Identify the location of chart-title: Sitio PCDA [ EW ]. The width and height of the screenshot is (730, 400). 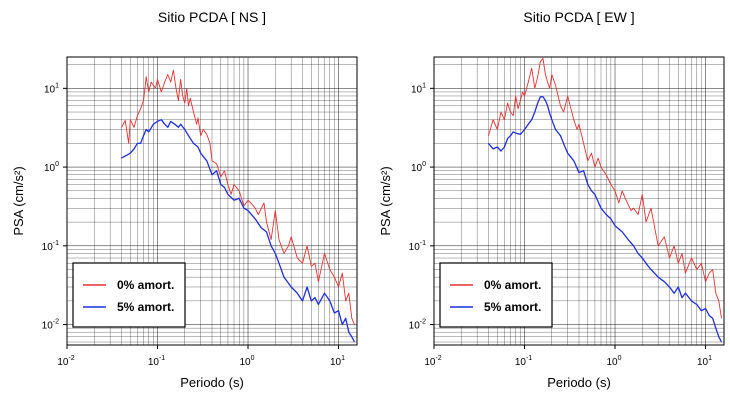
(578, 17).